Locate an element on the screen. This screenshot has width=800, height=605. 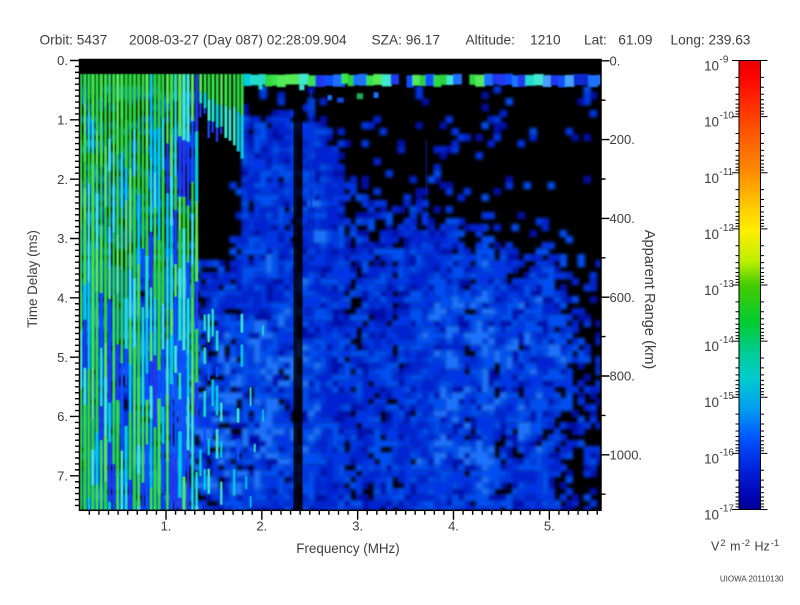
svg-text: -11 is located at coordinates (727, 172).